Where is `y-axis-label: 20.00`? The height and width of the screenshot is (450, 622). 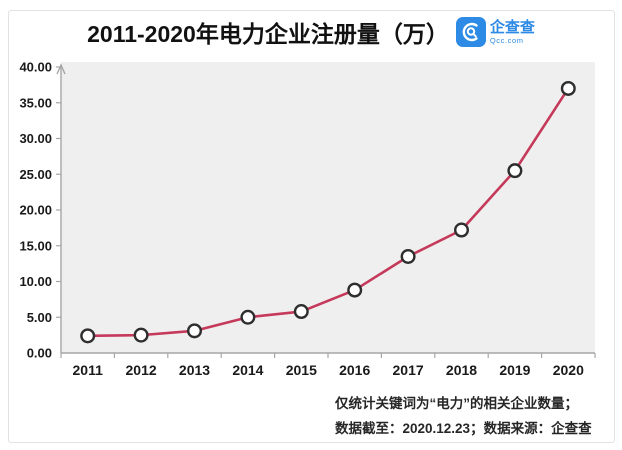
y-axis-label: 20.00 is located at coordinates (35, 210).